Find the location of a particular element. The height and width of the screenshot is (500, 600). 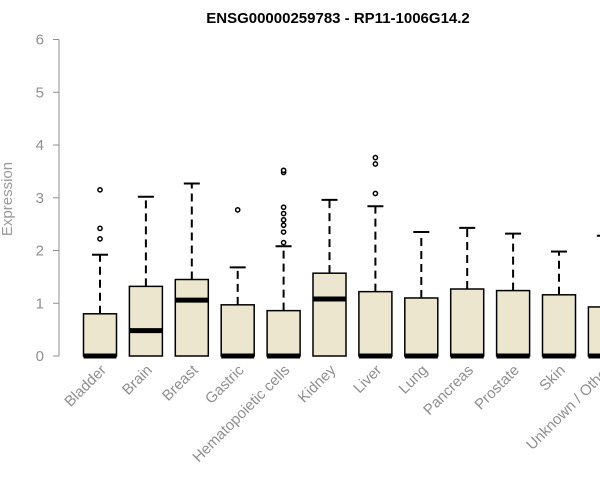

box-pancreas is located at coordinates (467, 292).